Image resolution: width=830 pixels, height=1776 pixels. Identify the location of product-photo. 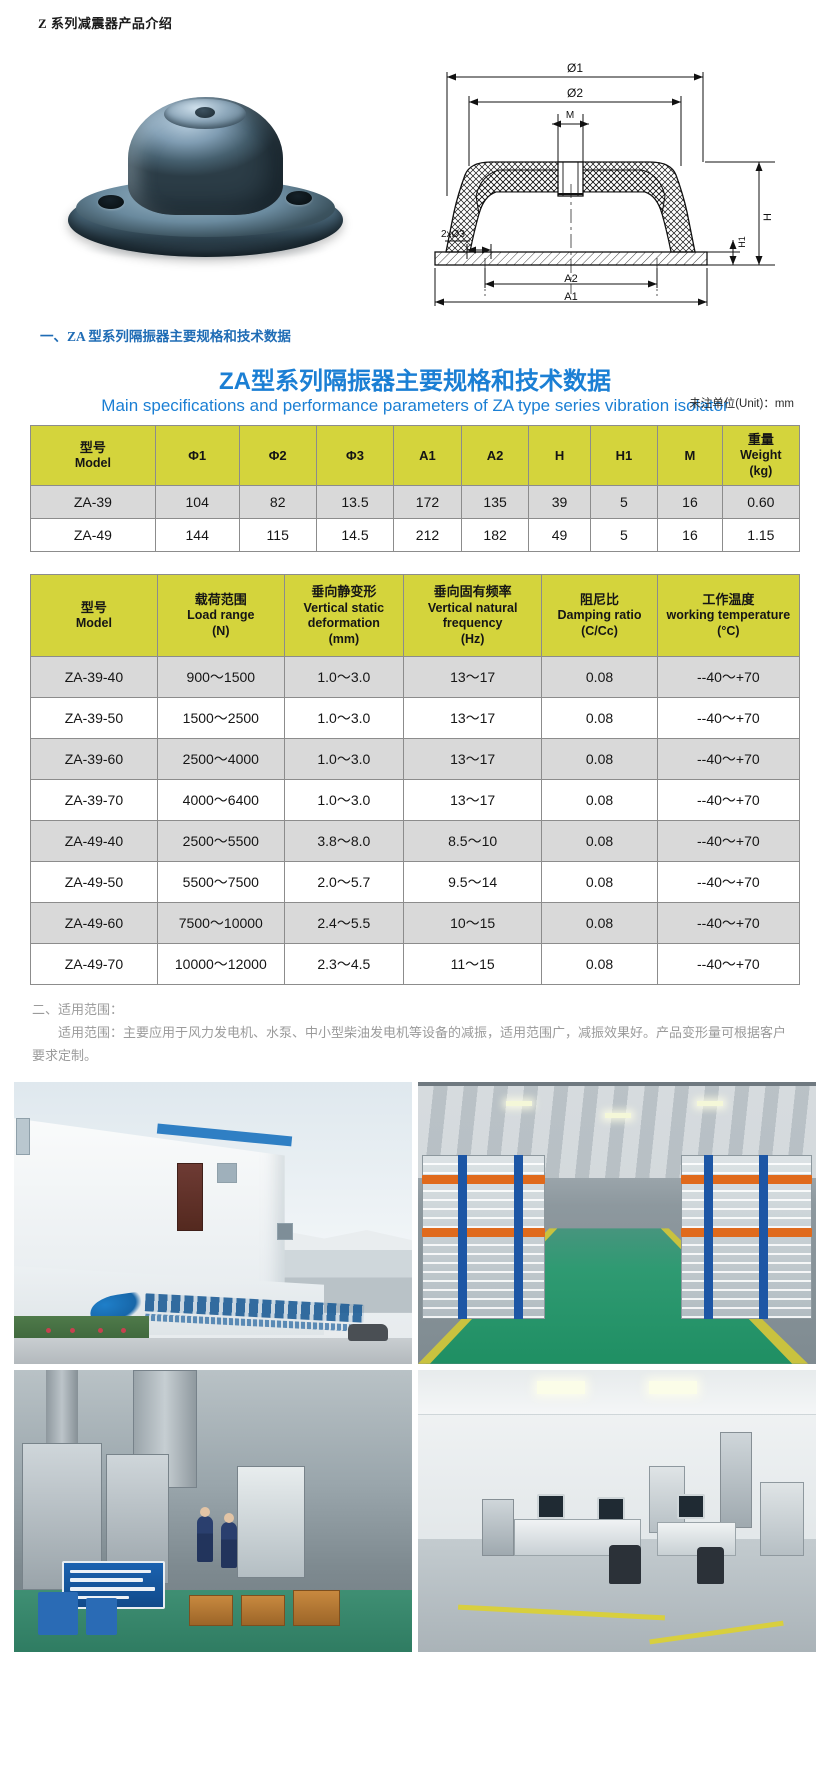
(205, 177).